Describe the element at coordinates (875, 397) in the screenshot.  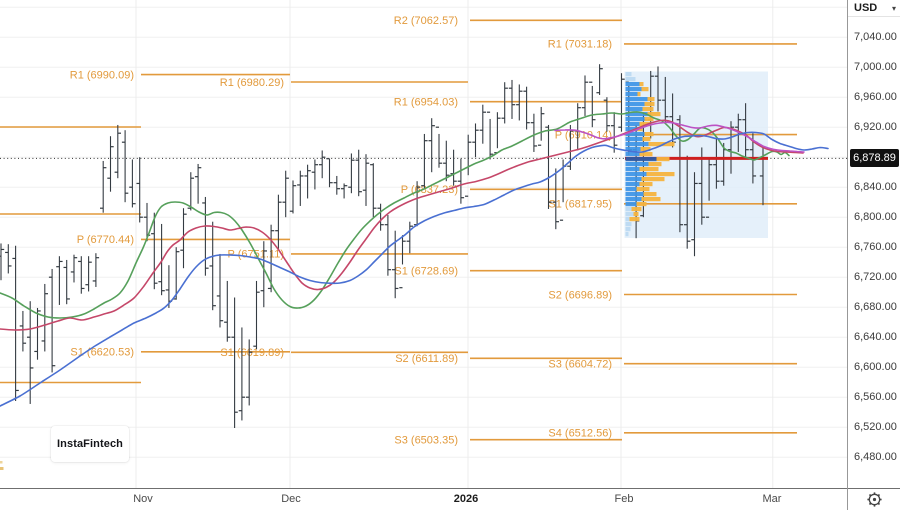
I see `price-tick-label: 6,560.00` at that location.